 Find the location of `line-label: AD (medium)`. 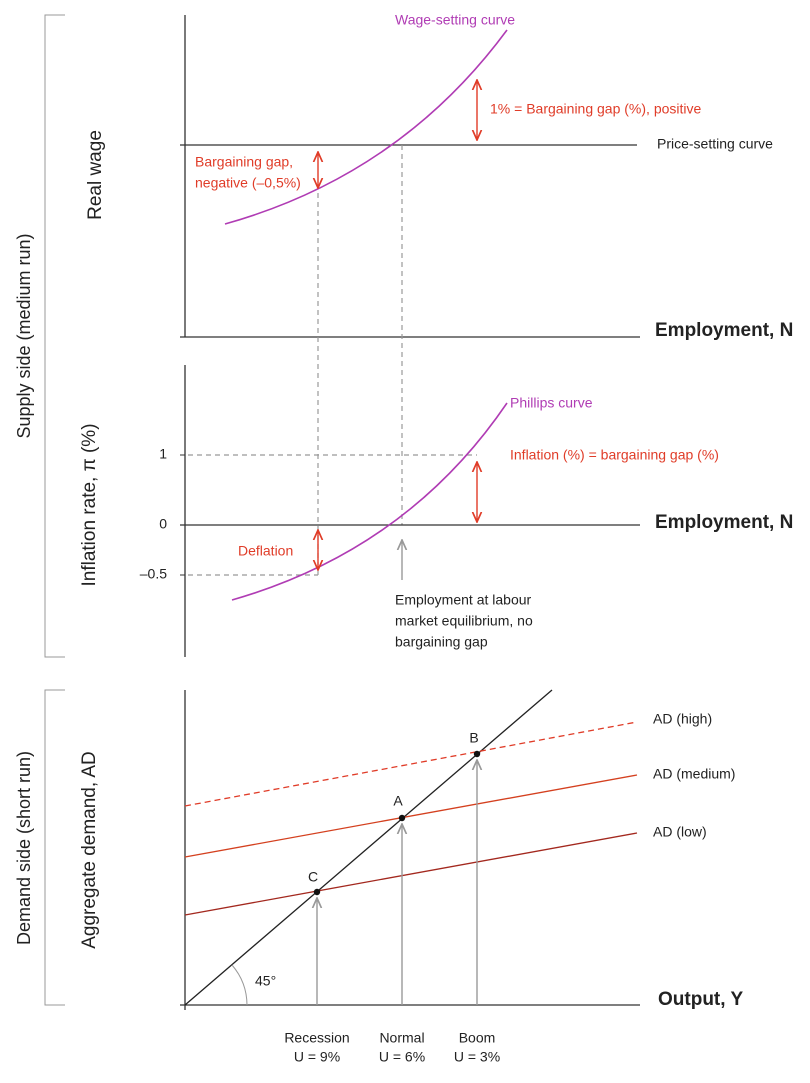

line-label: AD (medium) is located at coordinates (694, 774).